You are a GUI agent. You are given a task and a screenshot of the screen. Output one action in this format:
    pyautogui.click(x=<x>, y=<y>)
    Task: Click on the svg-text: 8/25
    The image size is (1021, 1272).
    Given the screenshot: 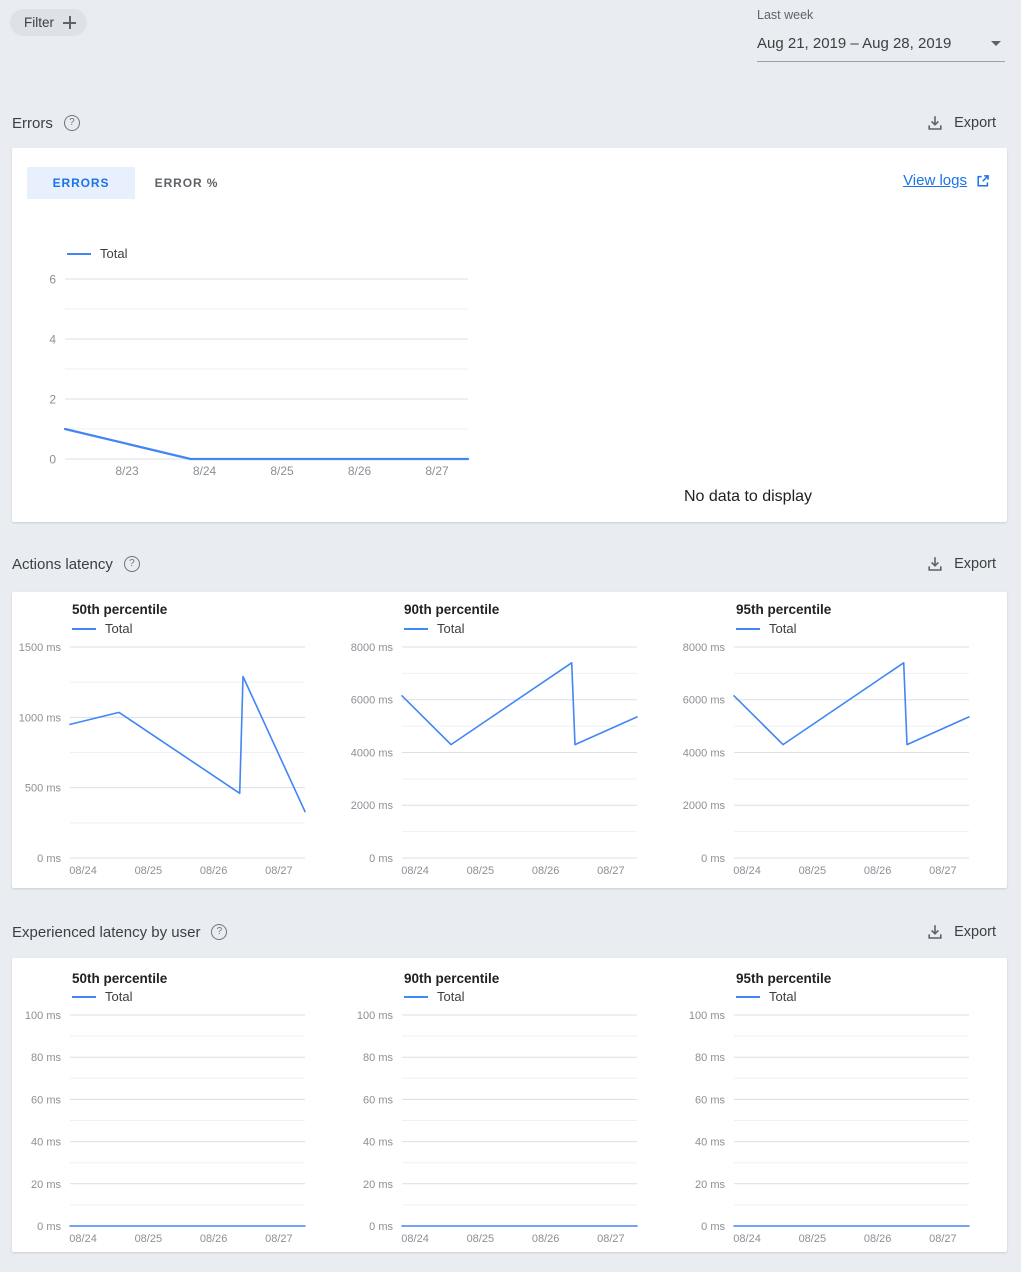 What is the action you would take?
    pyautogui.click(x=282, y=471)
    